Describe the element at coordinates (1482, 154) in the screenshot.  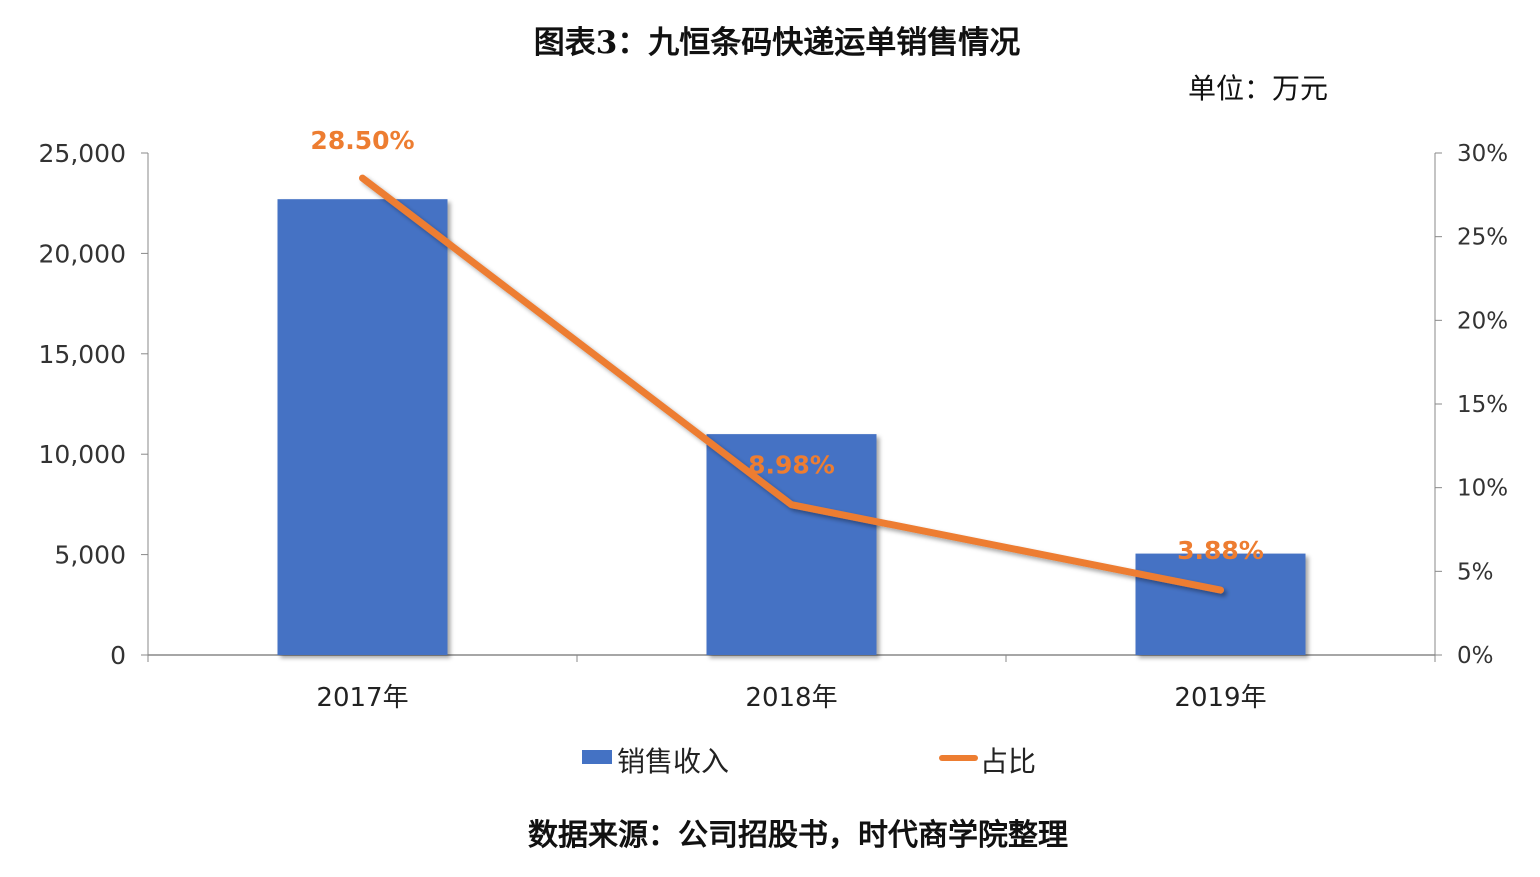
I see `y-right-tick-label: 30%` at that location.